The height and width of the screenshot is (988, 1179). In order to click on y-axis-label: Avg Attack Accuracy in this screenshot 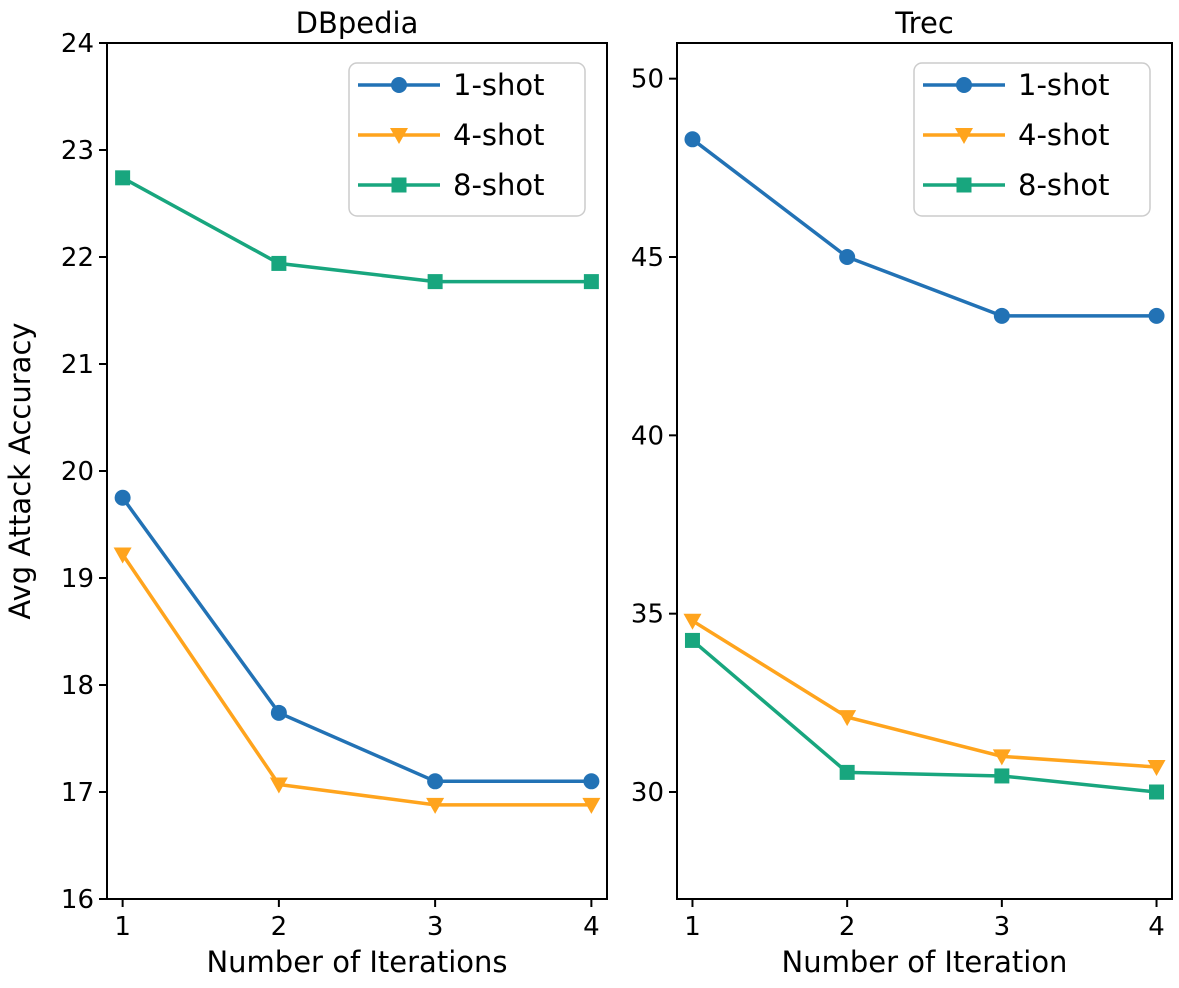, I will do `click(20, 470)`.